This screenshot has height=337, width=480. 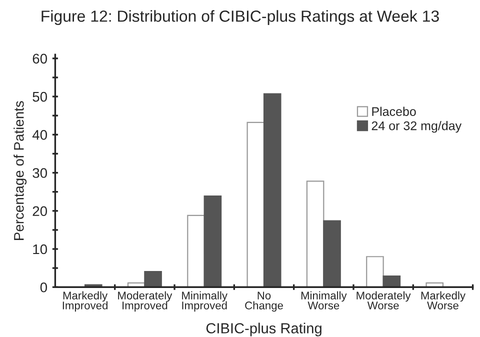 What do you see at coordinates (40, 211) in the screenshot?
I see `y-tick-label: 20` at bounding box center [40, 211].